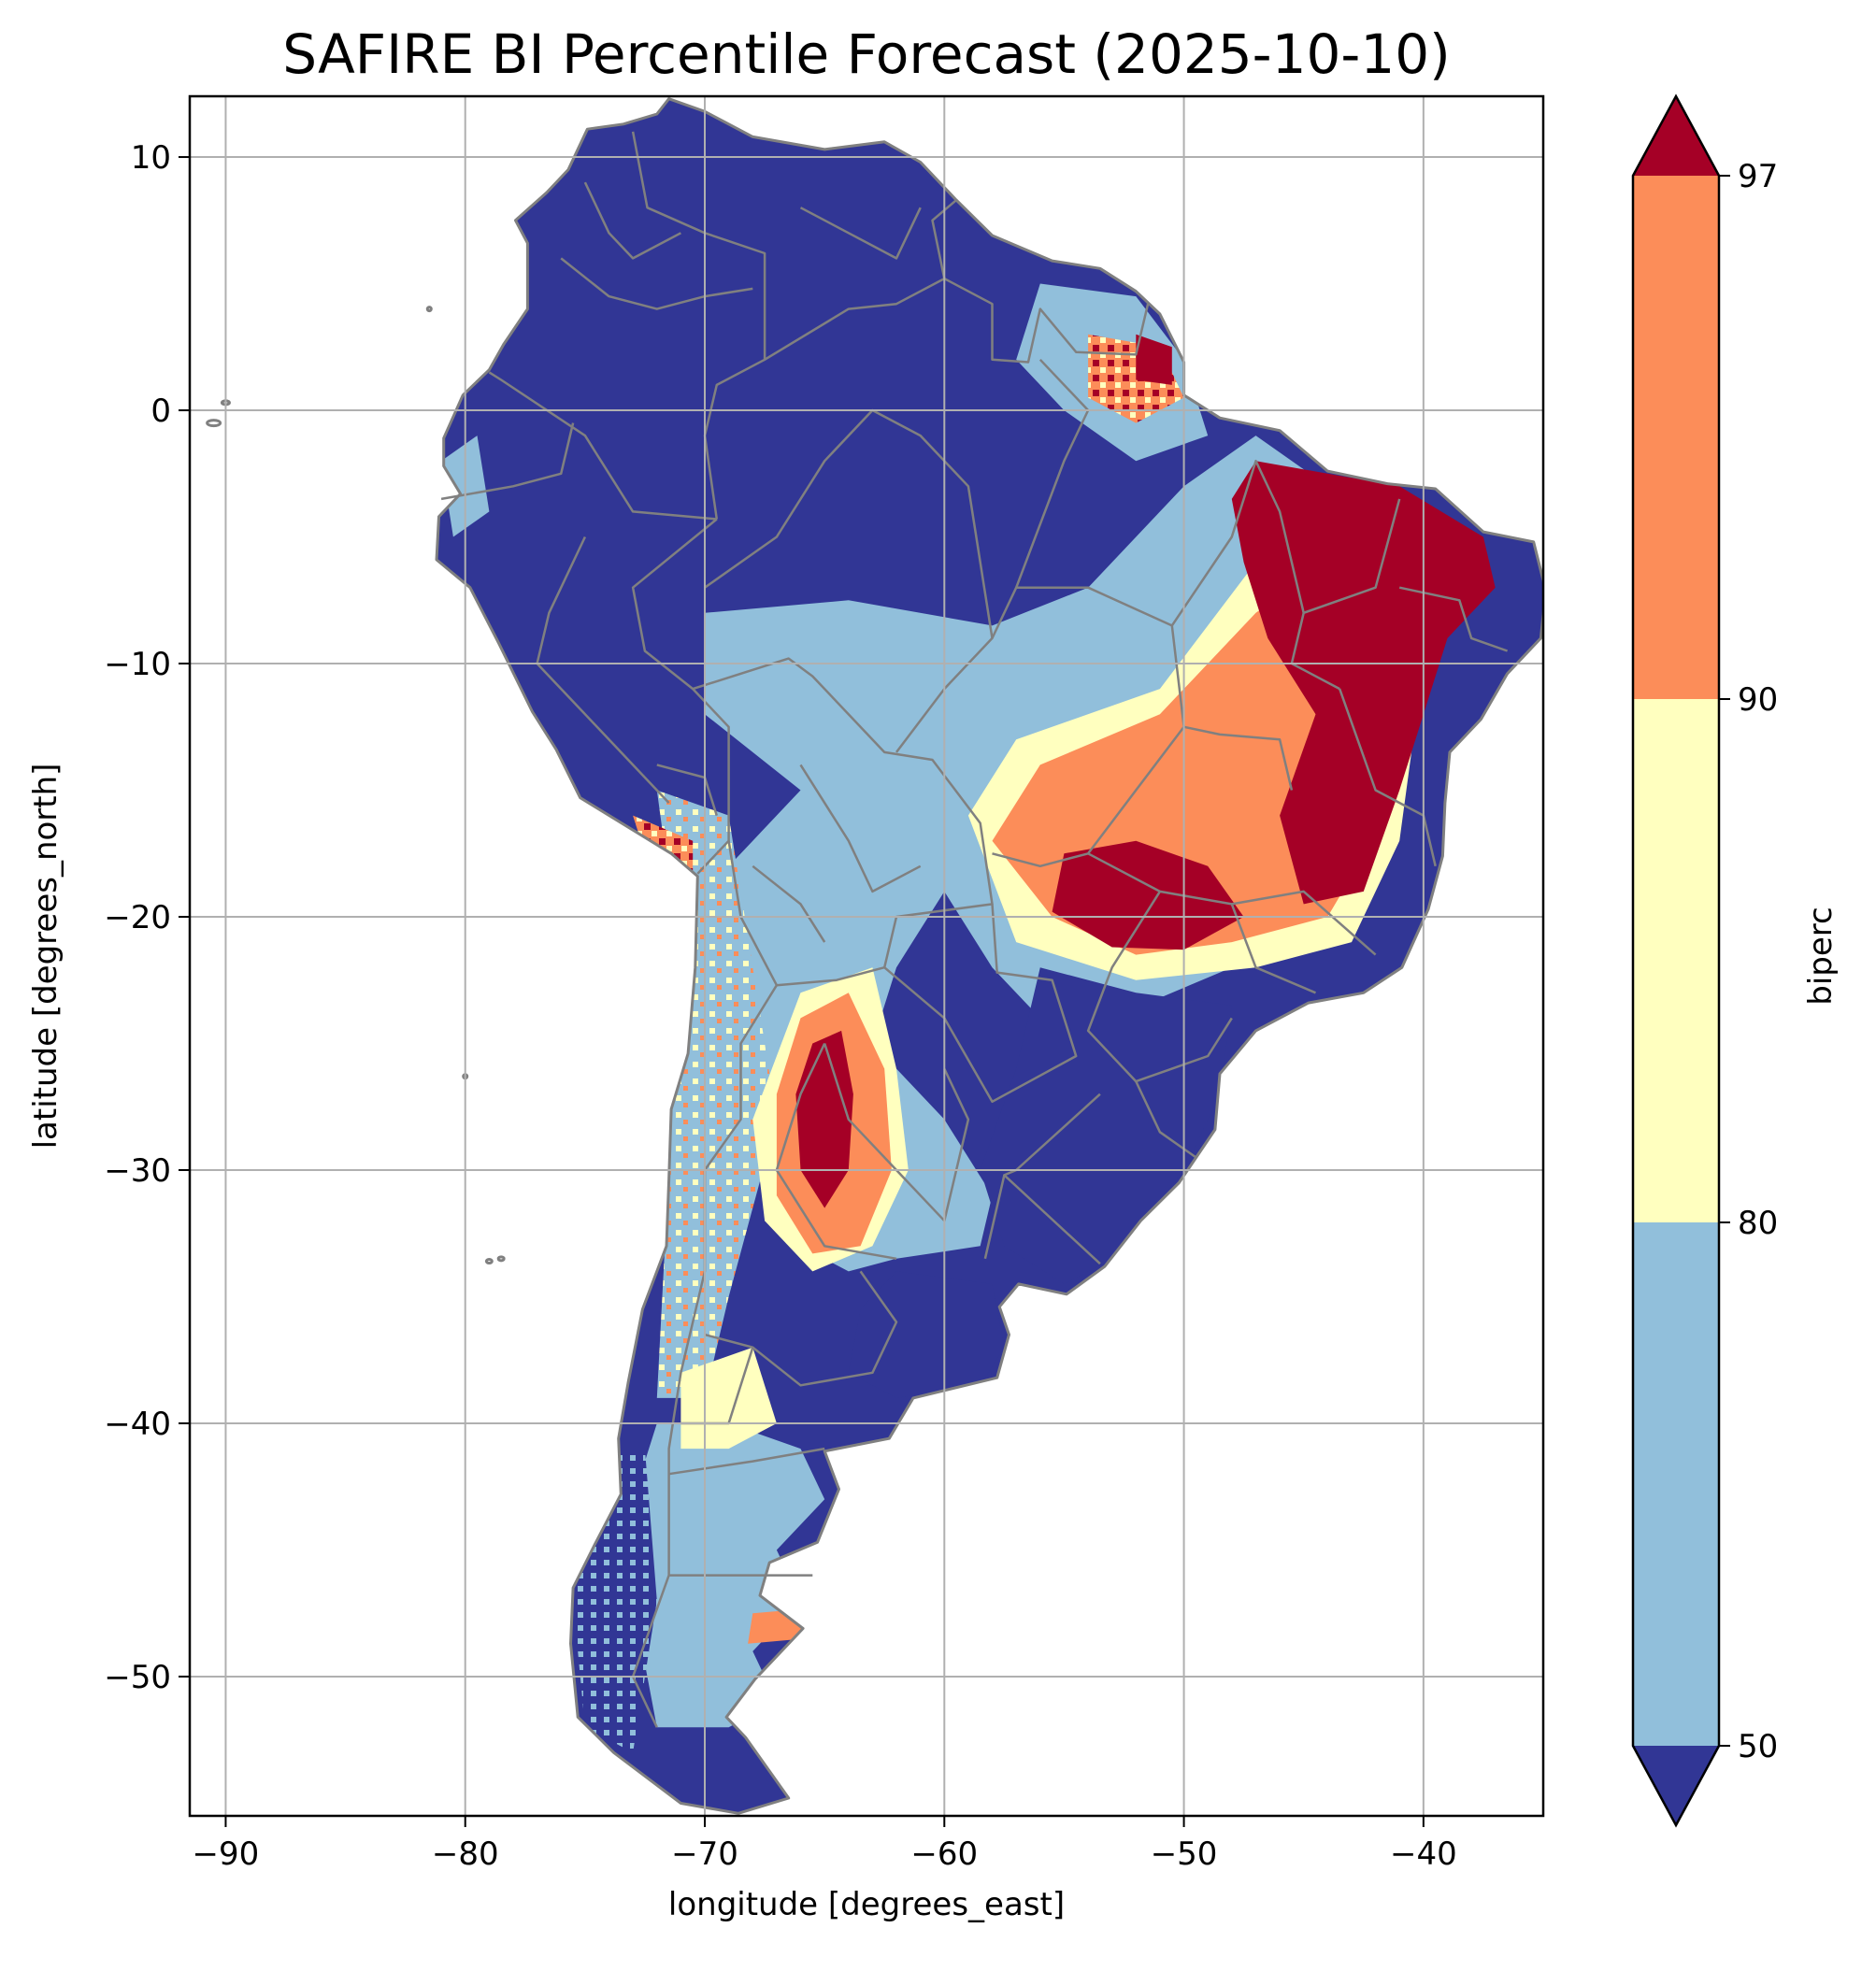  What do you see at coordinates (151, 158) in the screenshot?
I see `y-tick-label: 10` at bounding box center [151, 158].